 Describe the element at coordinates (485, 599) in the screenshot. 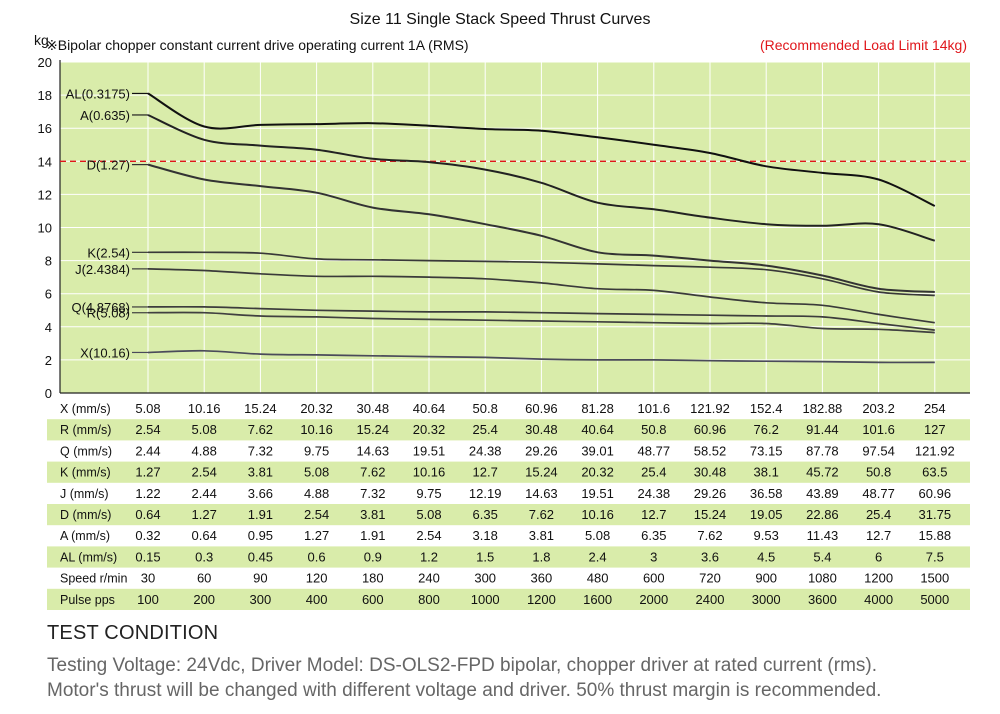

I see `table-cell-9-6: 1000` at that location.